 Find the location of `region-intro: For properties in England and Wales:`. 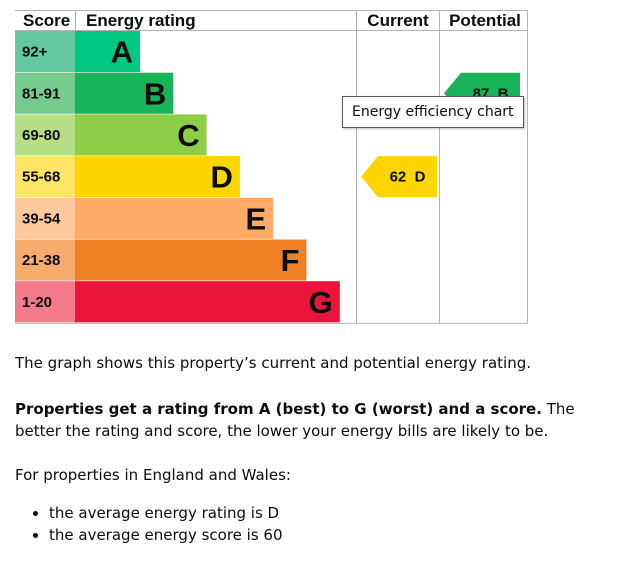

region-intro: For properties in England and Wales: is located at coordinates (153, 475).